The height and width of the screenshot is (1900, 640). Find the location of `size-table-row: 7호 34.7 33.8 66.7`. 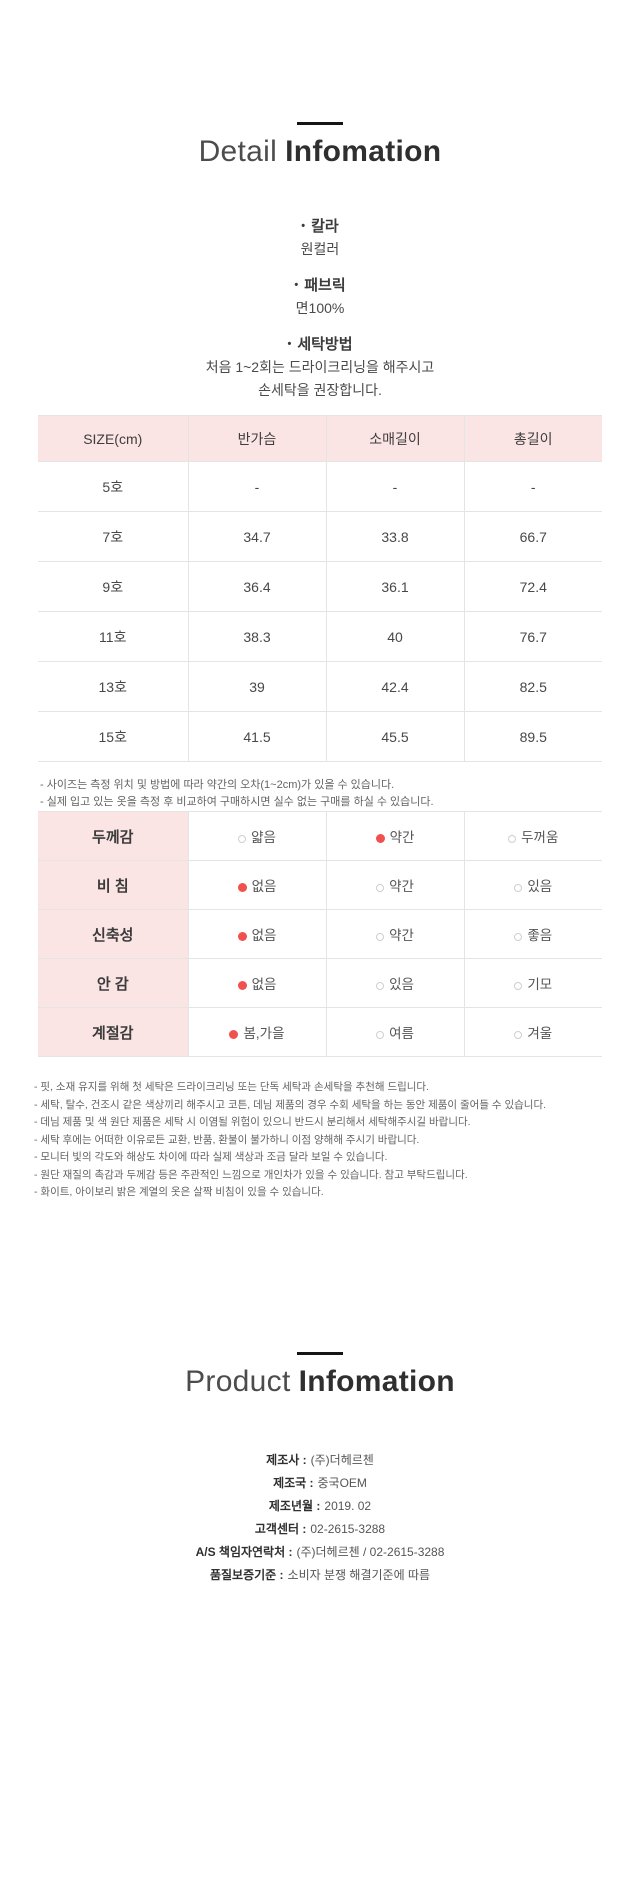

size-table-row: 7호 34.7 33.8 66.7 is located at coordinates (320, 536).